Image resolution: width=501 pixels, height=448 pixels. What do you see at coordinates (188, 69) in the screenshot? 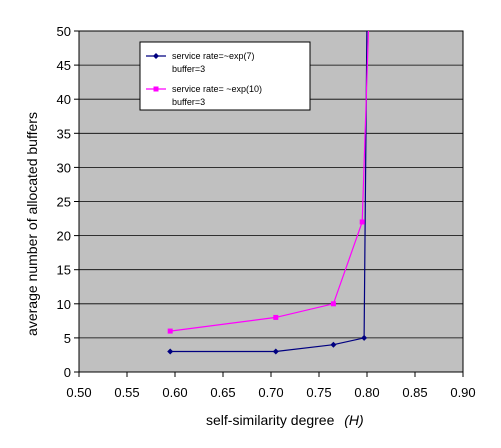
I see `legend-label-series-1-line2: buffer=3` at bounding box center [188, 69].